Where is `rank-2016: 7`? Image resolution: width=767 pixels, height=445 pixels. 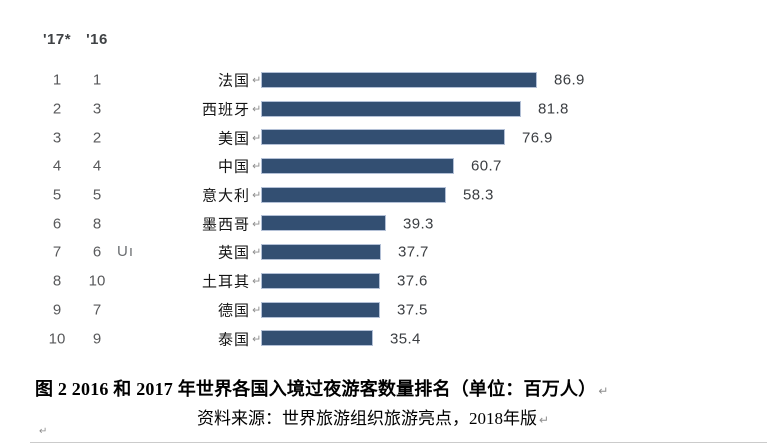
rank-2016: 7 is located at coordinates (97, 310).